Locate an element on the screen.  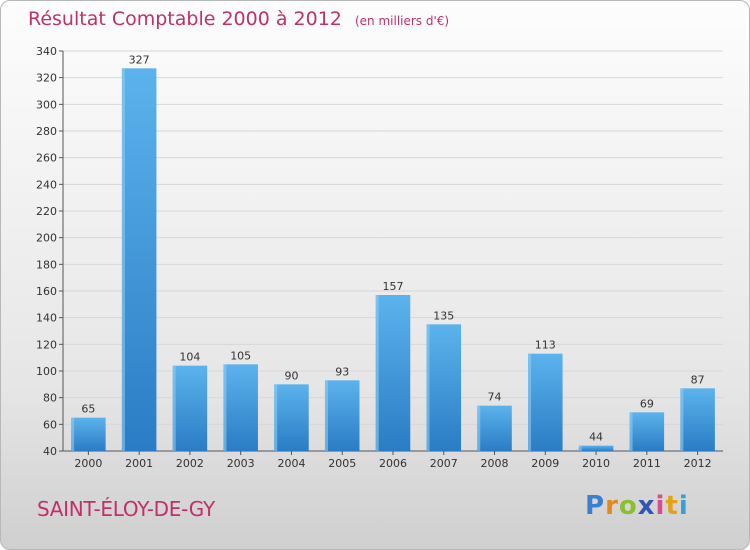
logo-letter: o is located at coordinates (628, 506).